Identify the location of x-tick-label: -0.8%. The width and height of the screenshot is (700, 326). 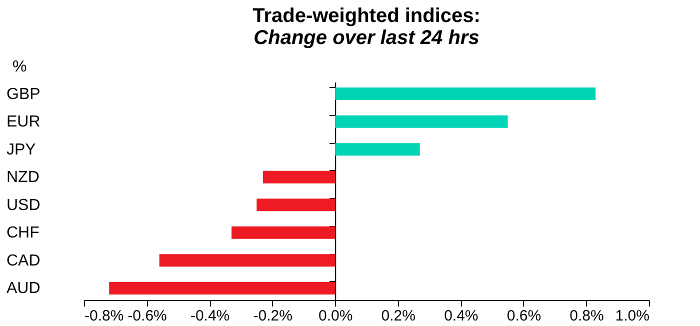
(104, 316).